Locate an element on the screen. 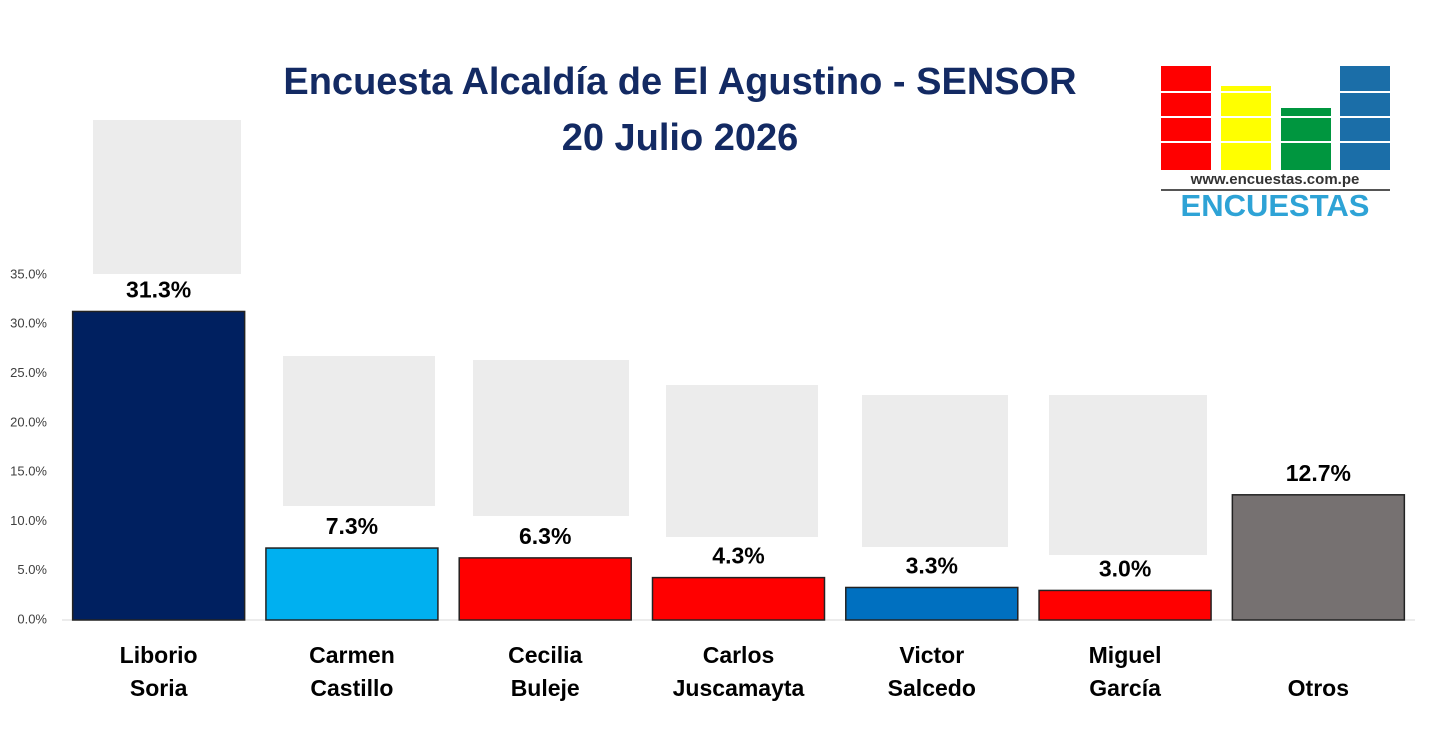 The image size is (1438, 752). x-tick-label: Miguel is located at coordinates (1125, 655).